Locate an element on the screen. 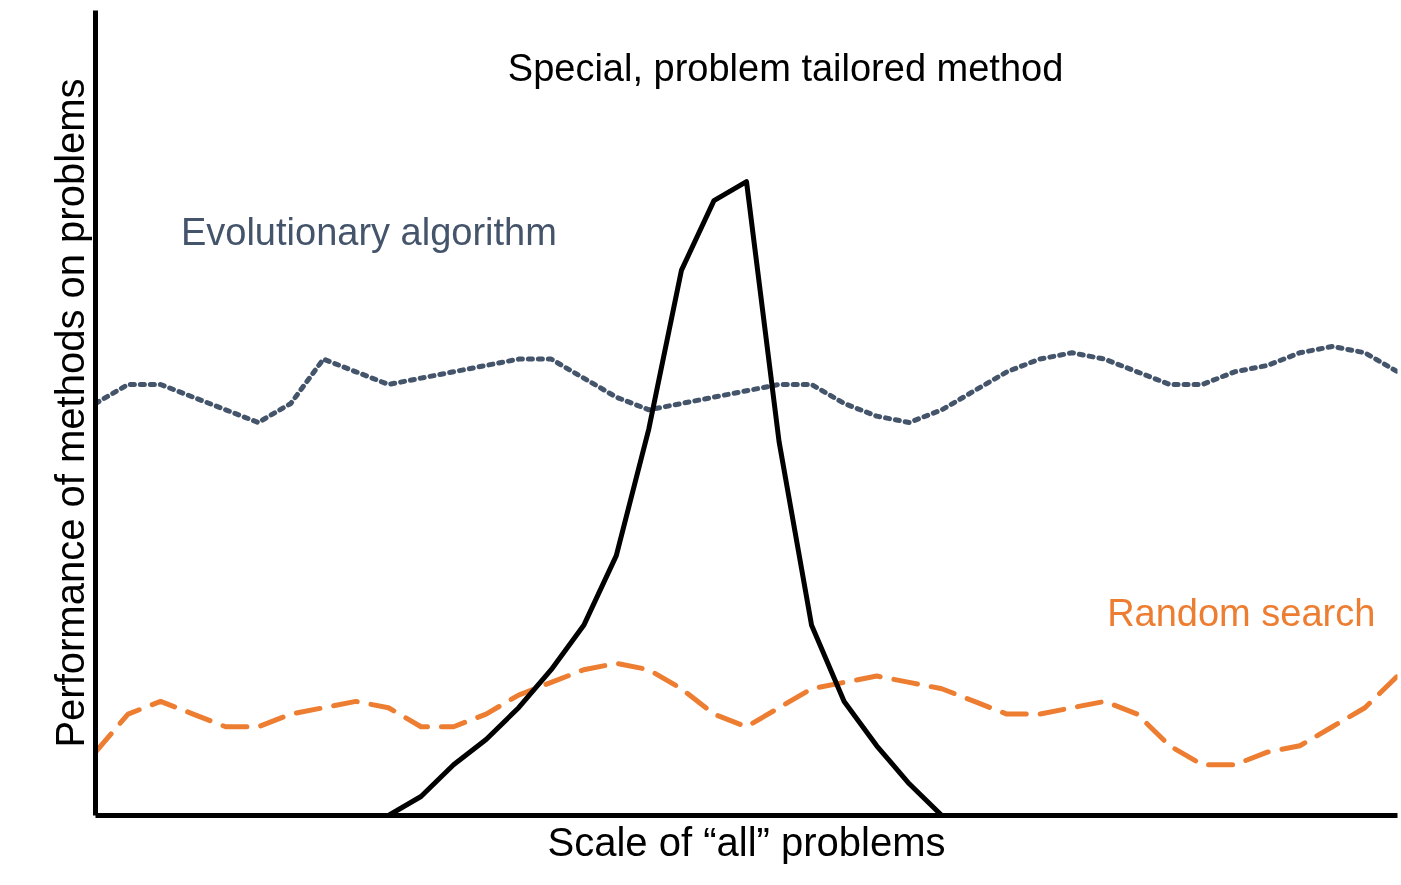 Image resolution: width=1401 pixels, height=885 pixels. series-label: Random search is located at coordinates (1241, 612).